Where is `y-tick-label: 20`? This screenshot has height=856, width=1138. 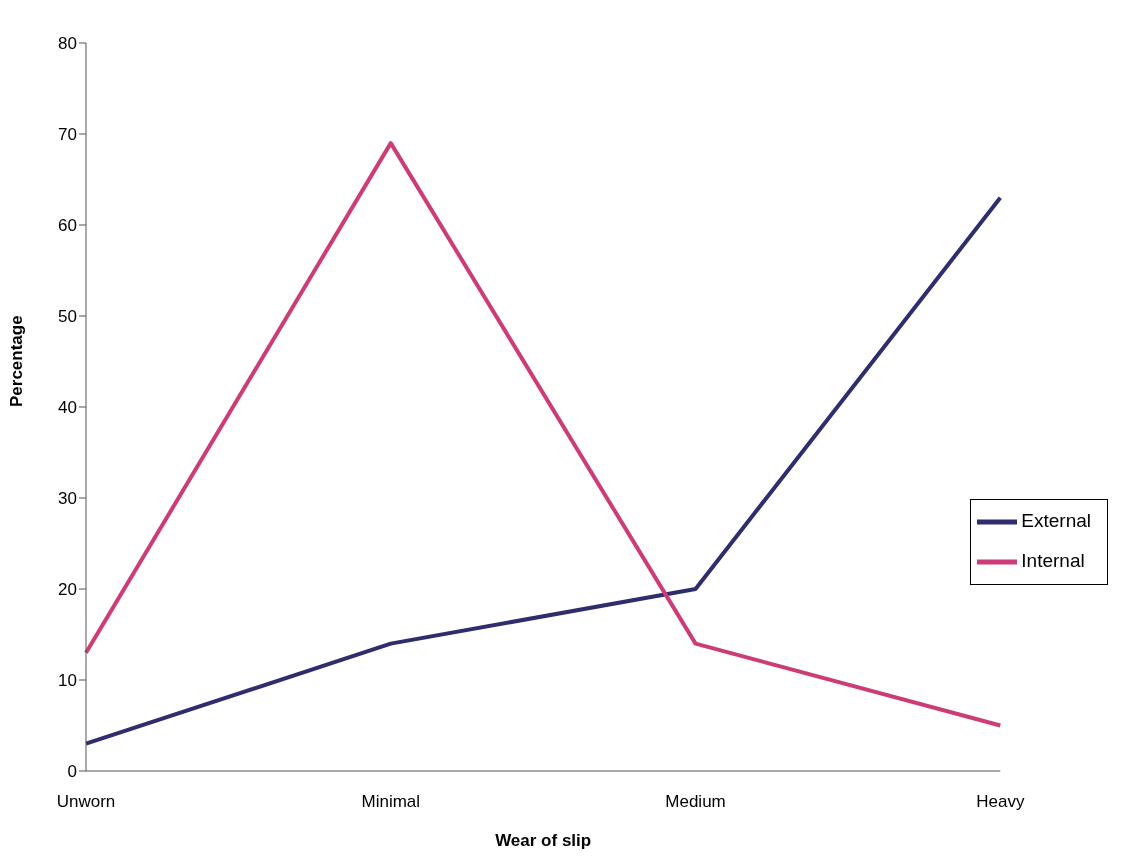 y-tick-label: 20 is located at coordinates (67, 590).